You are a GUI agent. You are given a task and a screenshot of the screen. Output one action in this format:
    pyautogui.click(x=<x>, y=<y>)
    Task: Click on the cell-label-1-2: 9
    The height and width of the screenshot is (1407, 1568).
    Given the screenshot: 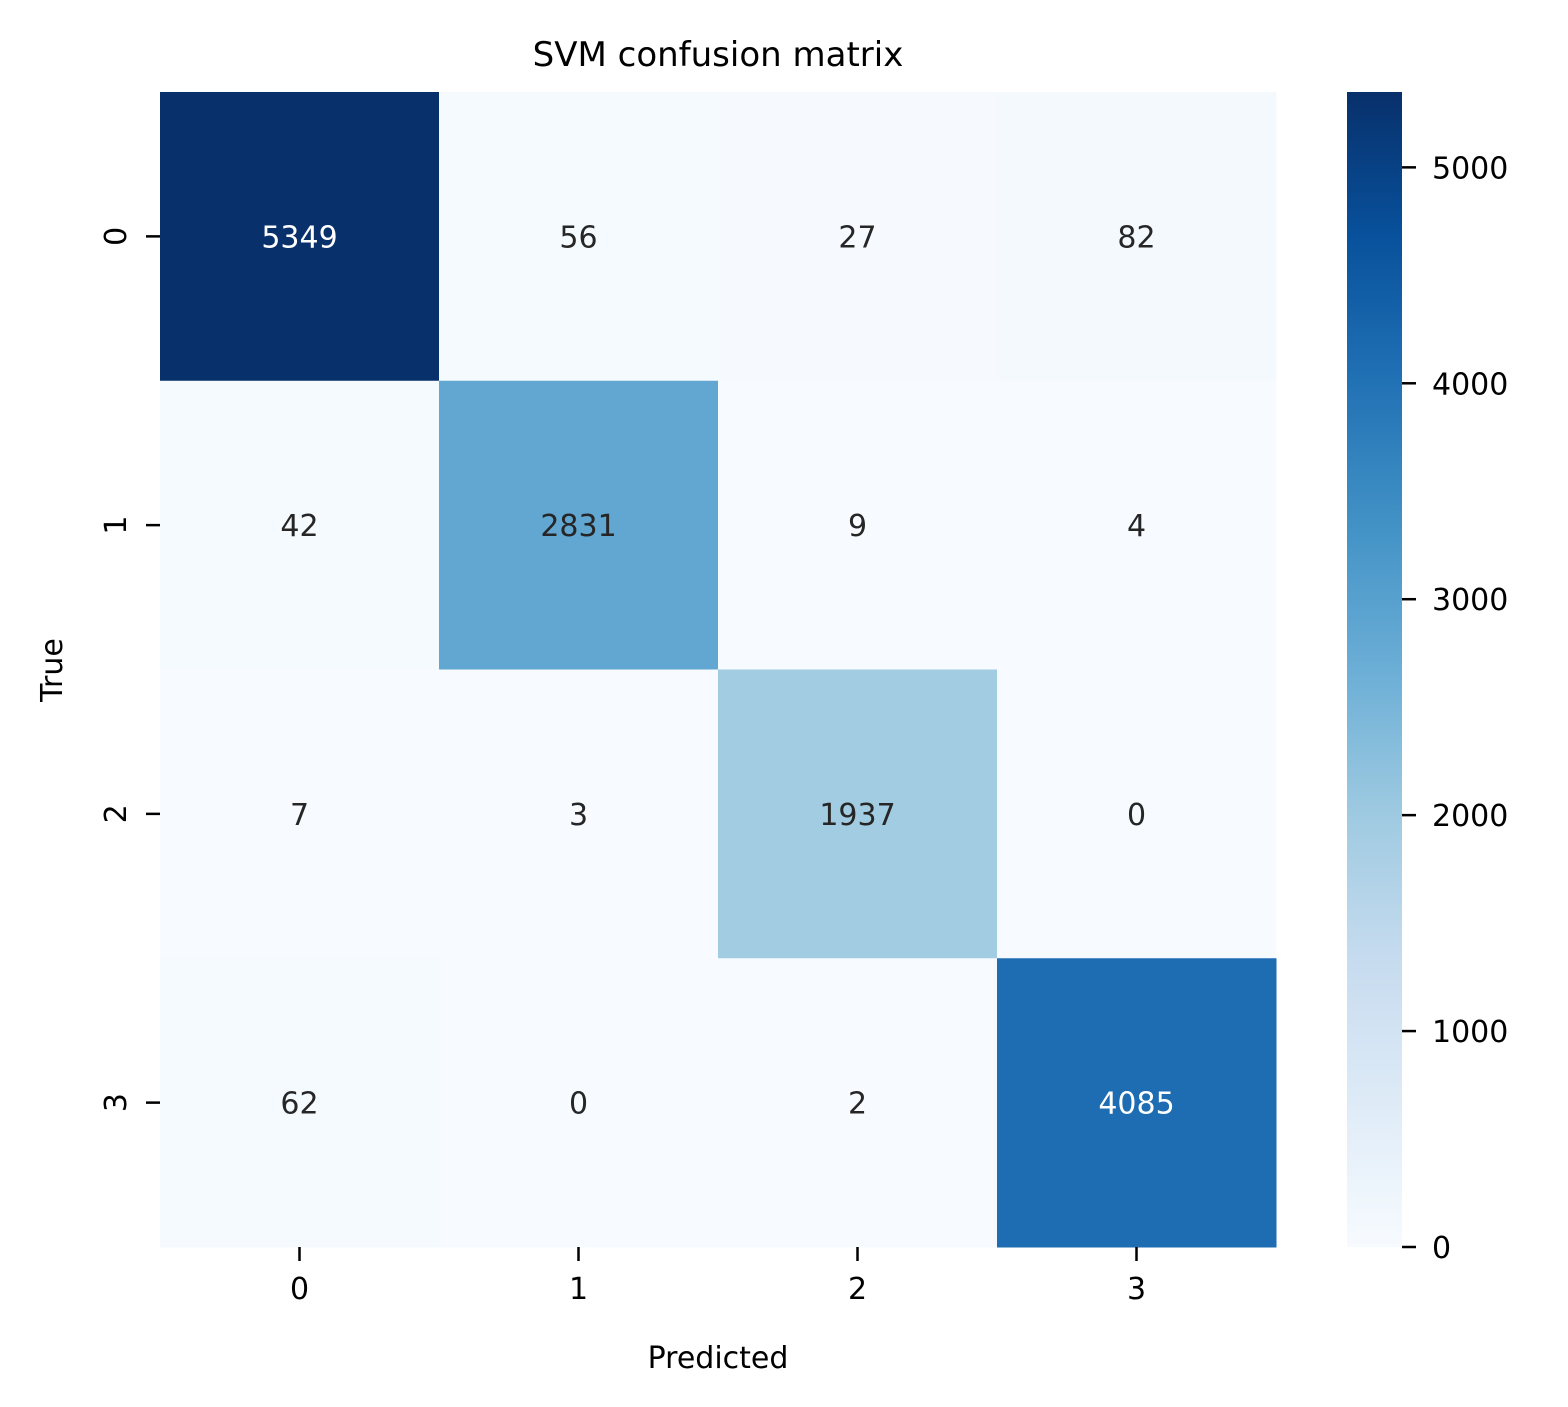 What is the action you would take?
    pyautogui.click(x=857, y=526)
    